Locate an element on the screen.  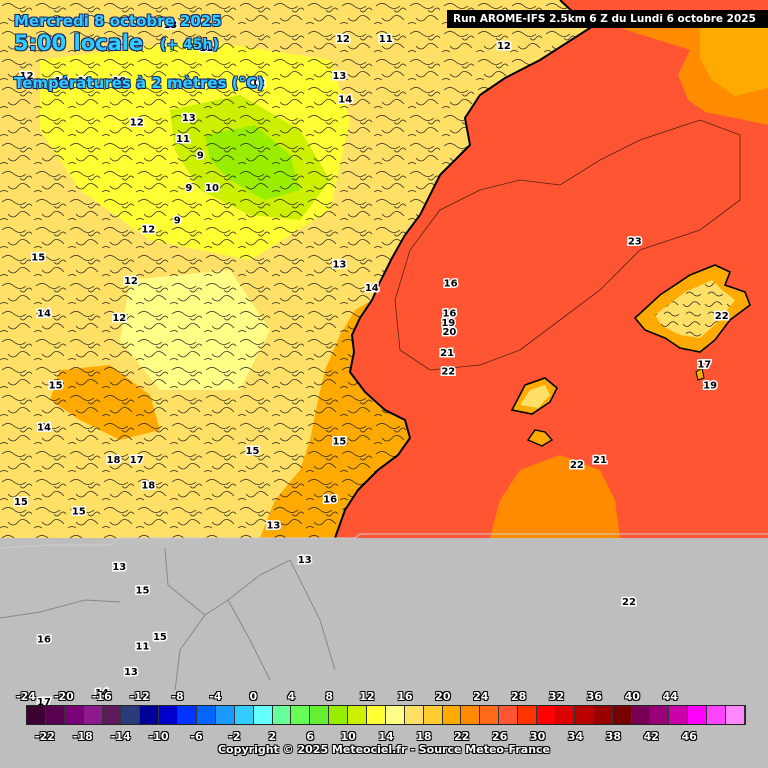
temperature-label-halo: 9 is located at coordinates (188, 188).